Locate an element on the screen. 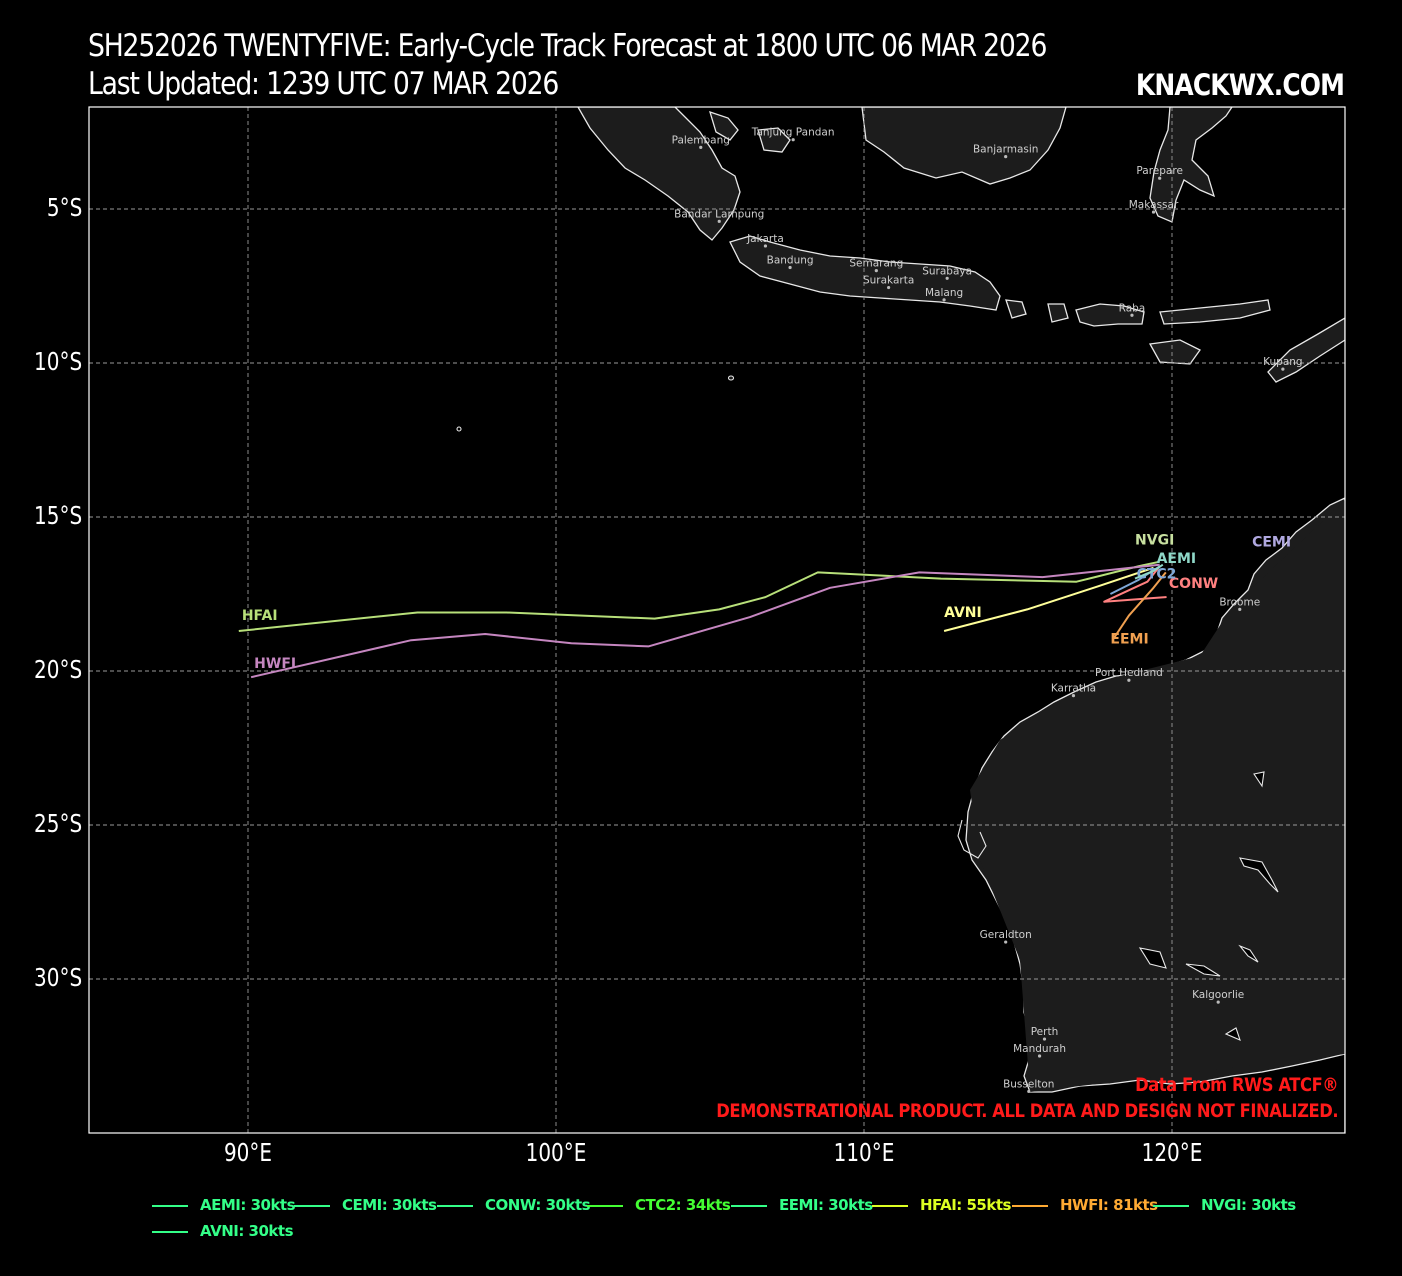 The image size is (1402, 1276). legend-item-hfai: HFAI: 55kts is located at coordinates (941, 1205).